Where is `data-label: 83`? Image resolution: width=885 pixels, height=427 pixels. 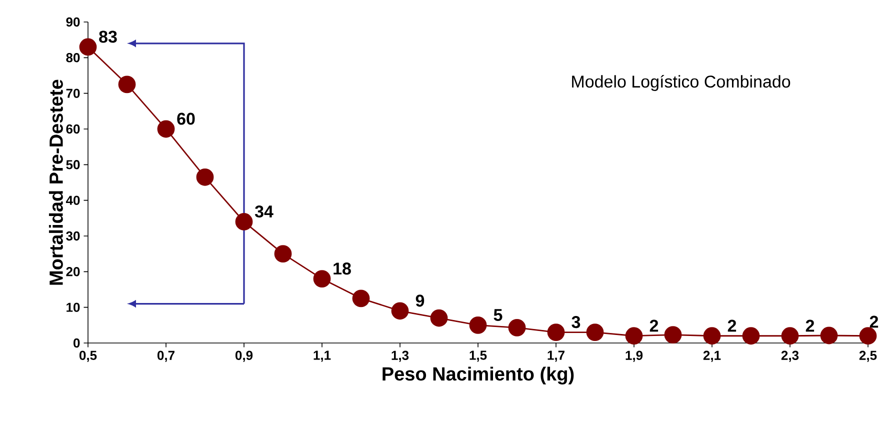 data-label: 83 is located at coordinates (108, 36).